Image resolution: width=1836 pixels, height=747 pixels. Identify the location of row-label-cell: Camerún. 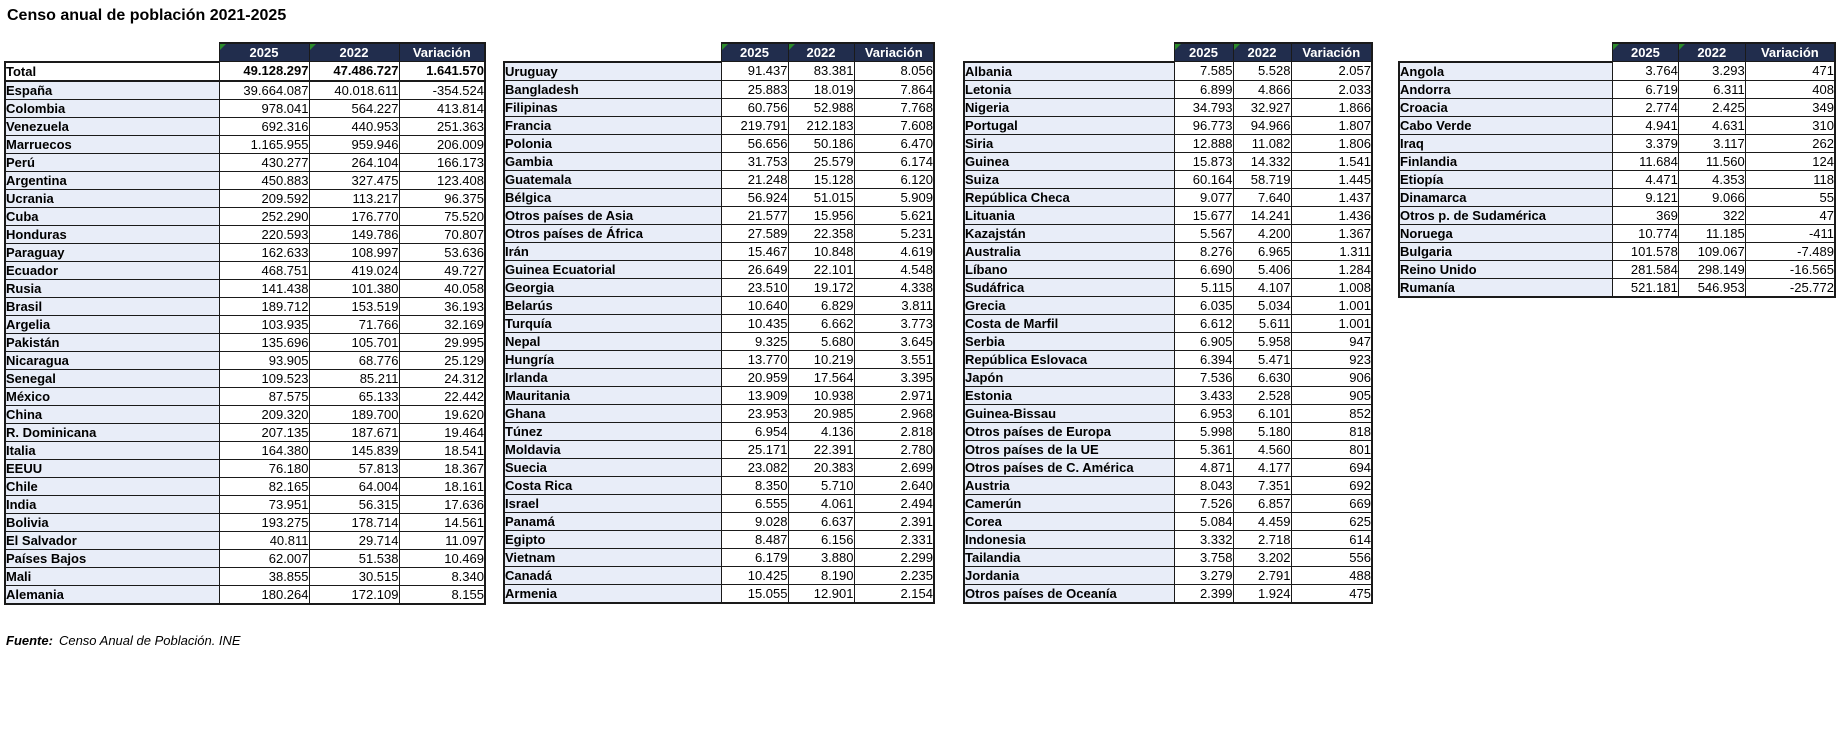
(1069, 503).